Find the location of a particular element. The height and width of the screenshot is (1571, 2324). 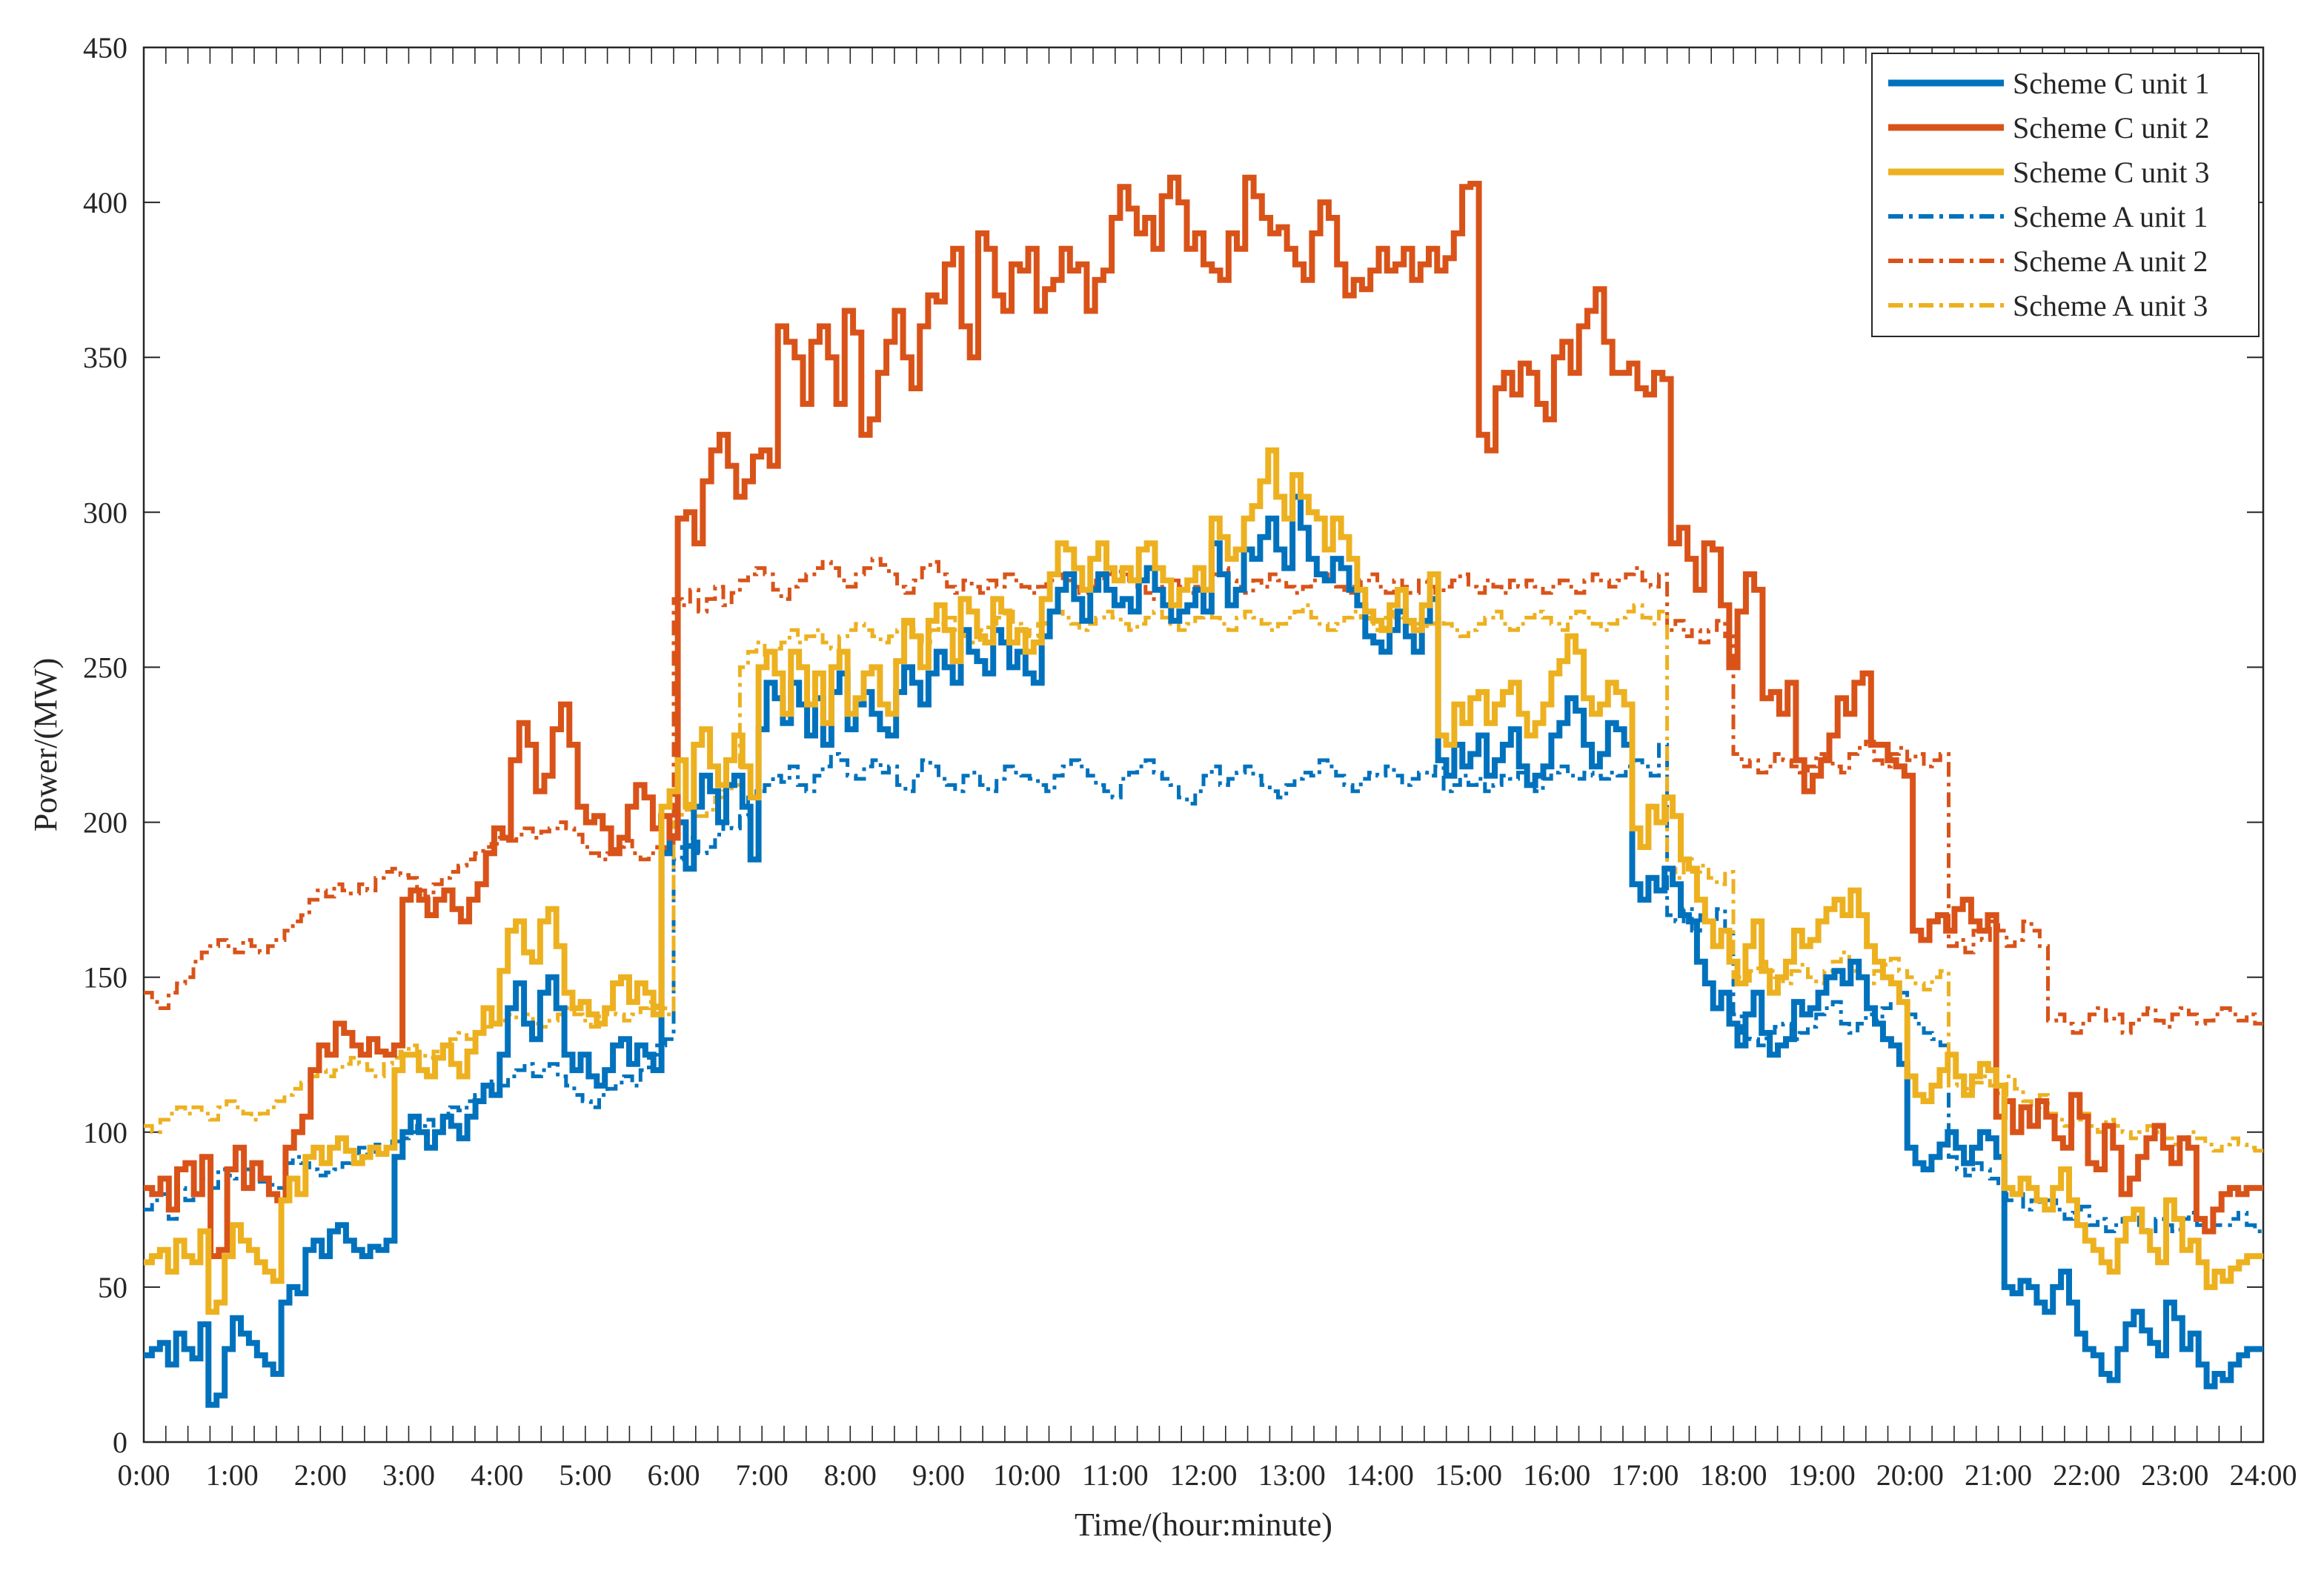

y-tick-label: 50 is located at coordinates (112, 1287).